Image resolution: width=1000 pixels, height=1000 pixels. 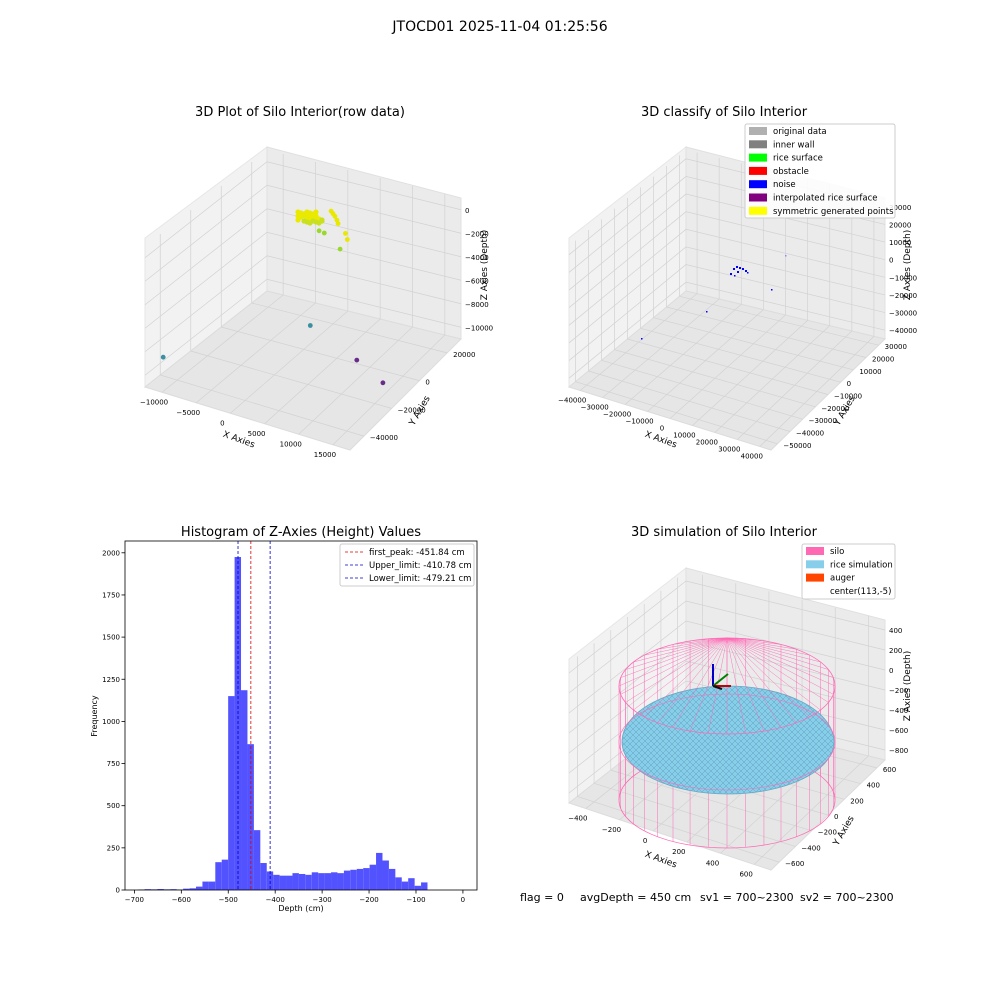 What do you see at coordinates (477, 281) in the screenshot?
I see `z-tick-label: −6000` at bounding box center [477, 281].